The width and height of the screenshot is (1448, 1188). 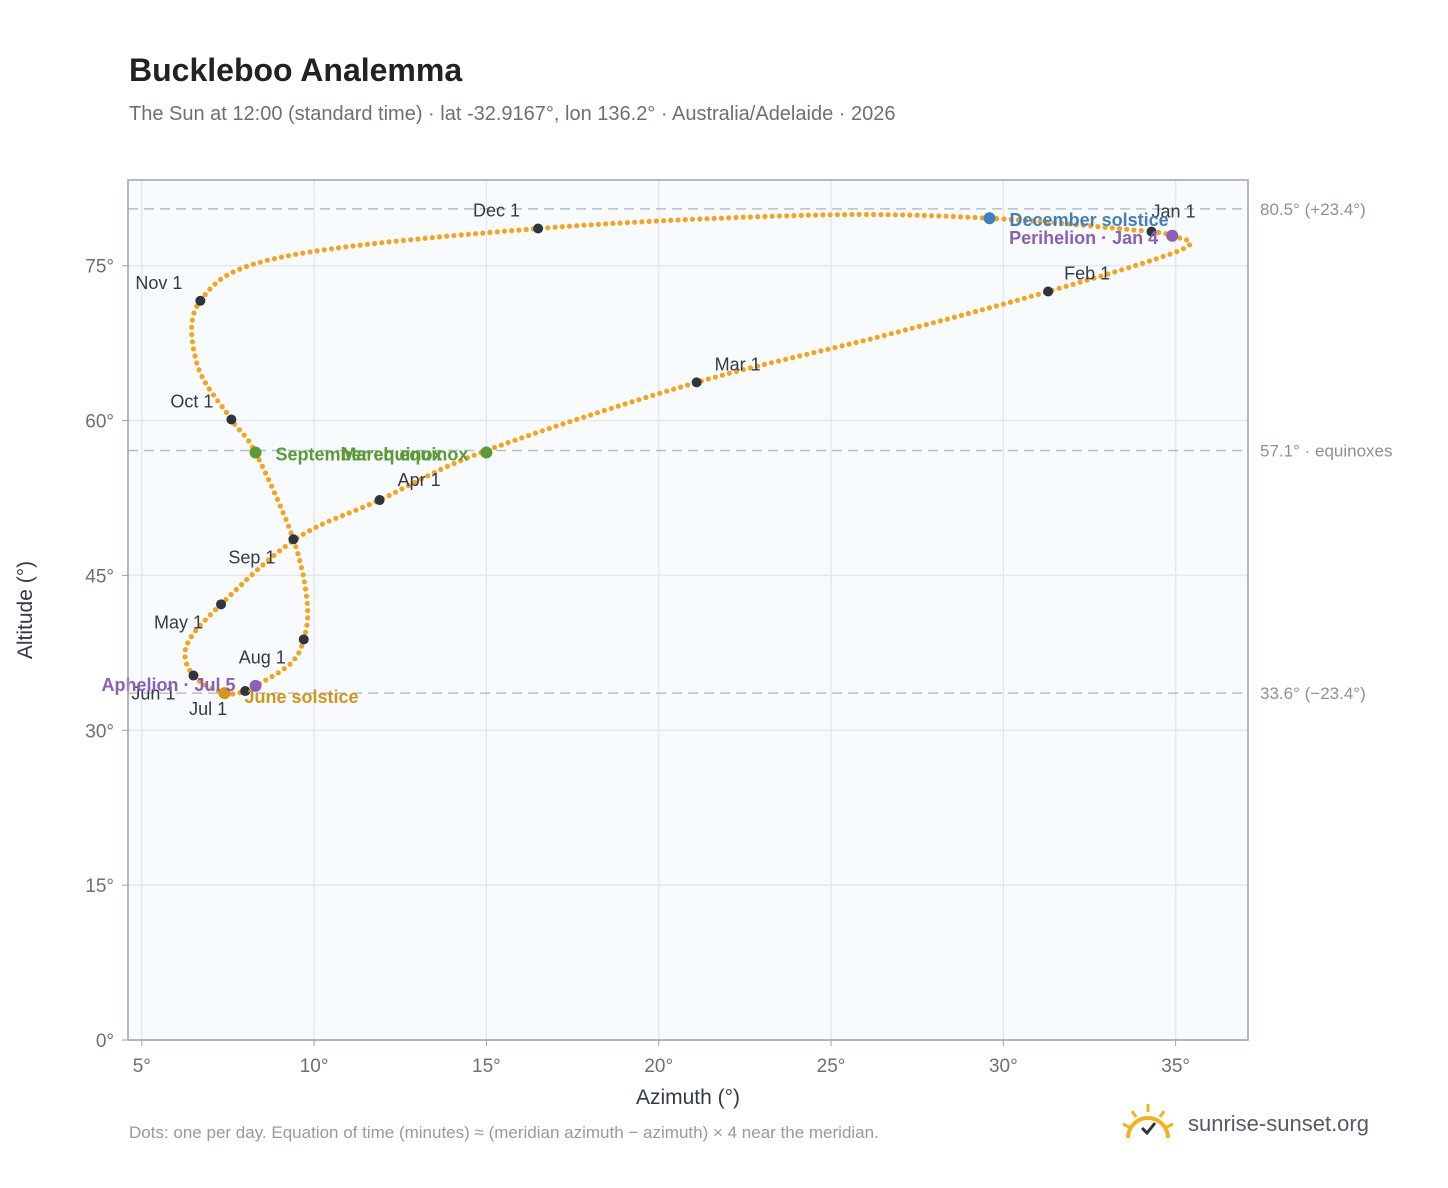 I want to click on month-marker-label: Mar 1, so click(x=738, y=364).